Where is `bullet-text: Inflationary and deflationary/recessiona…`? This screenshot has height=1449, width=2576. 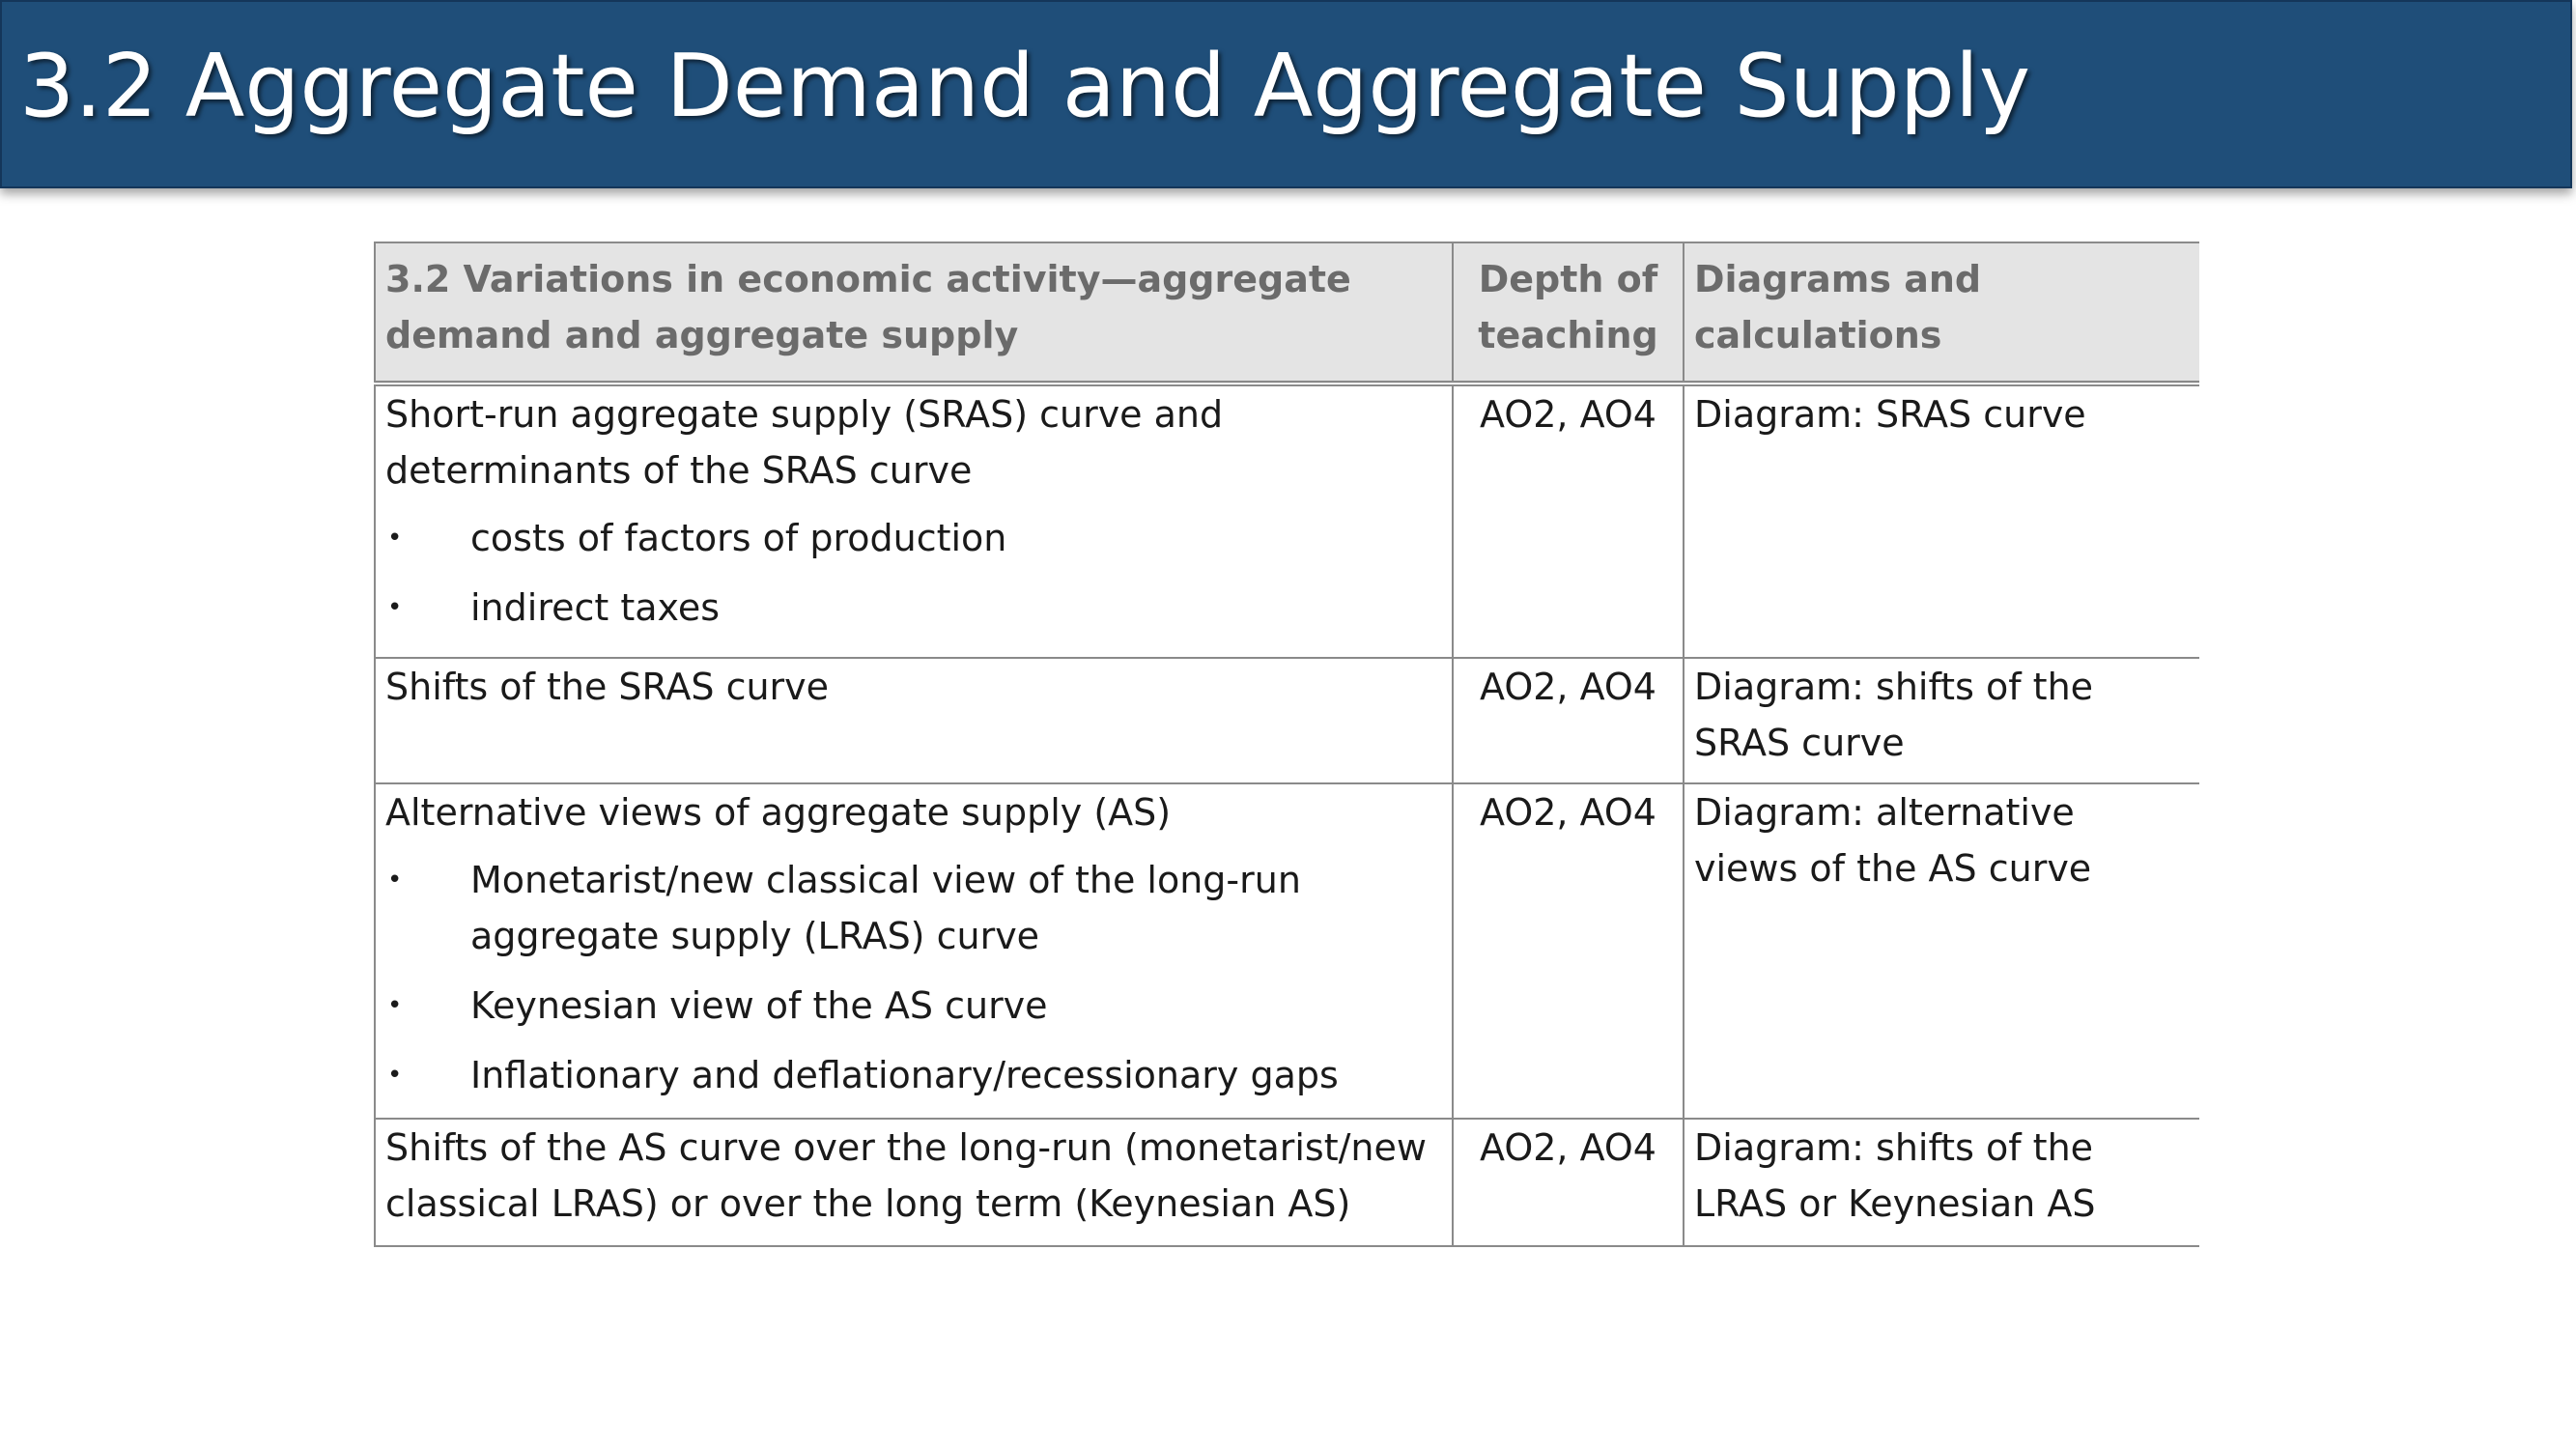 bullet-text: Inflationary and deflationary/recessiona… is located at coordinates (904, 1075).